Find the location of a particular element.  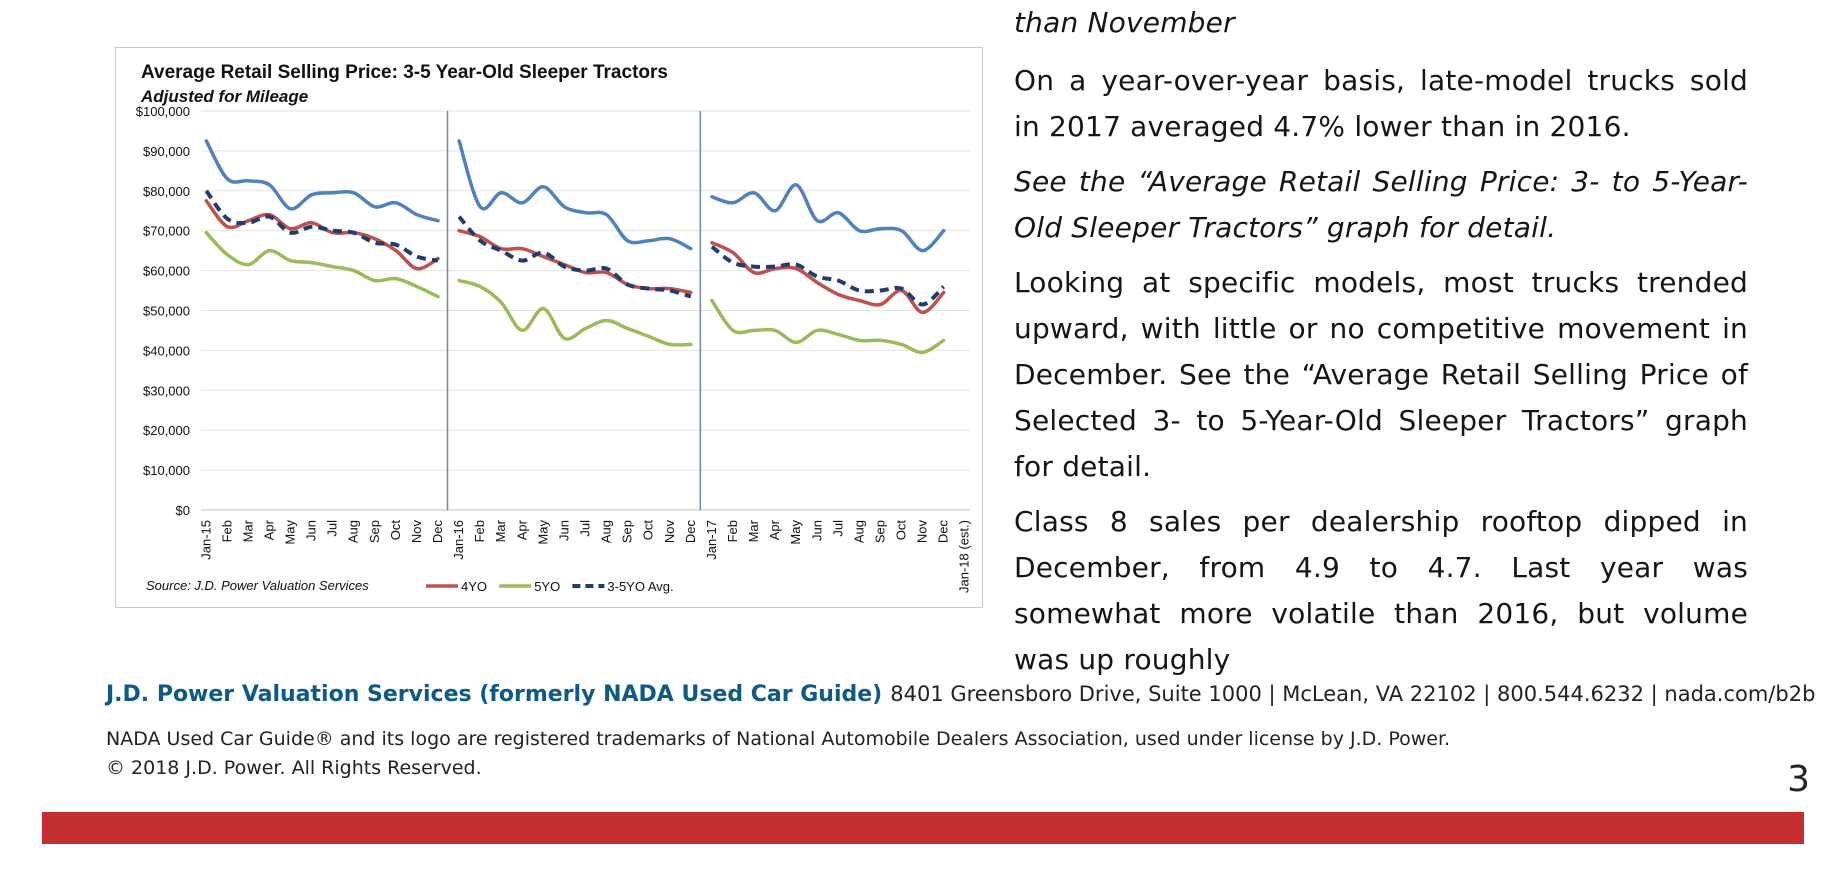

x-tick-label: Jan-15 is located at coordinates (205, 540).